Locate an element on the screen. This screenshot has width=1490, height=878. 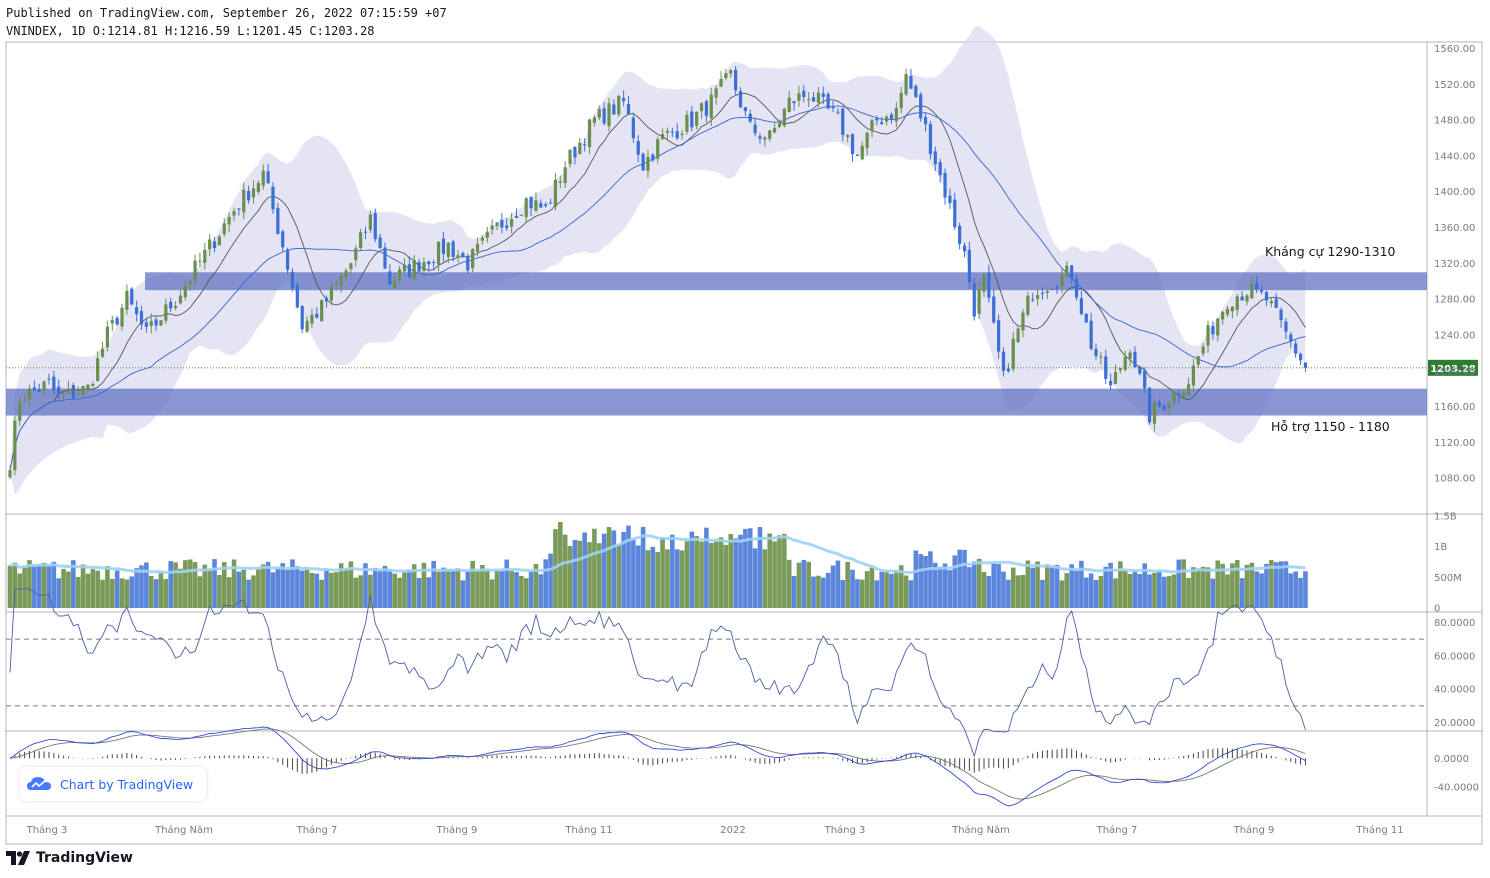
support-zone is located at coordinates (716, 402).